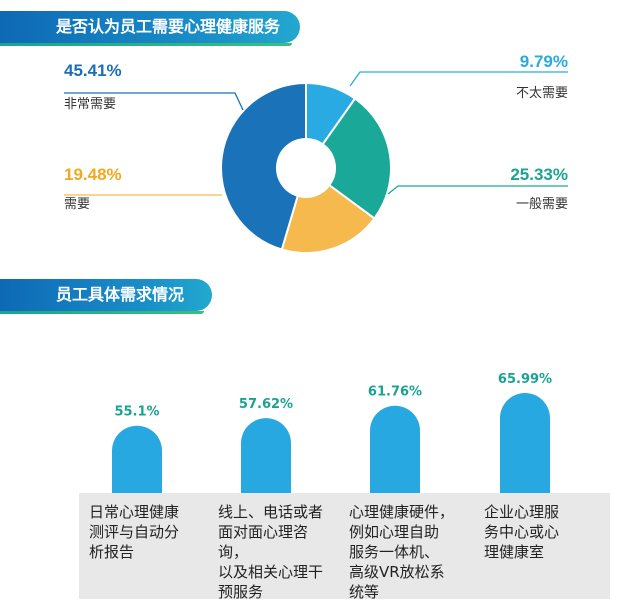 The image size is (640, 613). I want to click on bar-category-caption-3: 企业心理服务中心或心理健康室, so click(542, 546).